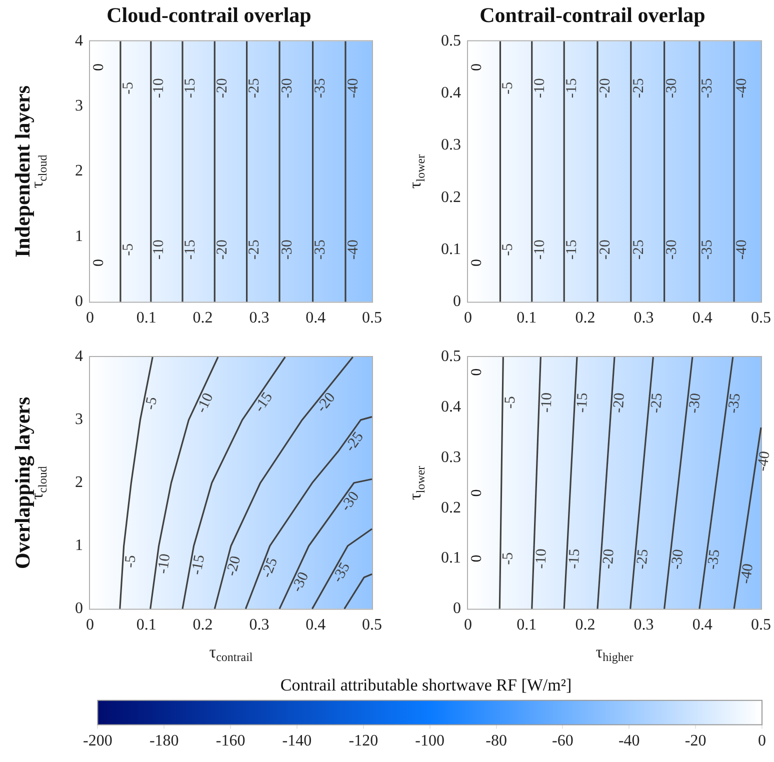 The width and height of the screenshot is (774, 762). What do you see at coordinates (231, 741) in the screenshot?
I see `color-bar-label: -160` at bounding box center [231, 741].